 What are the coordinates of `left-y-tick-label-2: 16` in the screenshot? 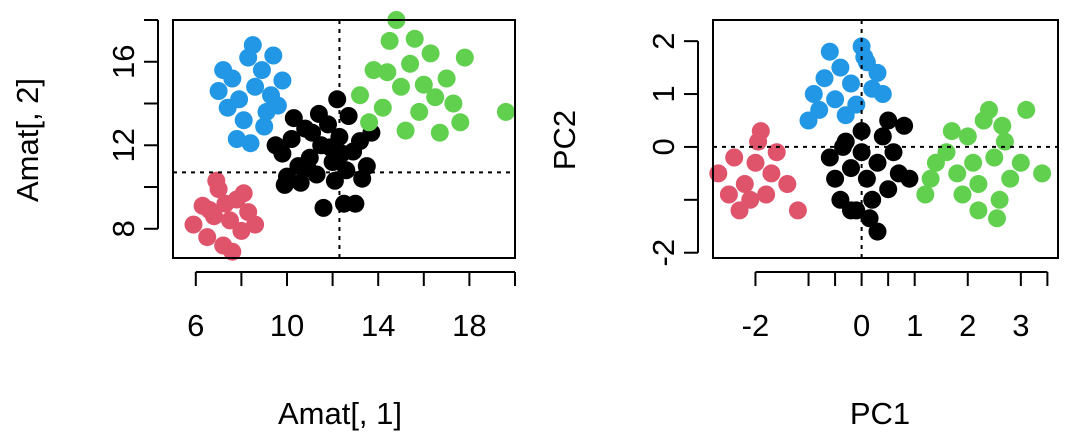 It's located at (123, 62).